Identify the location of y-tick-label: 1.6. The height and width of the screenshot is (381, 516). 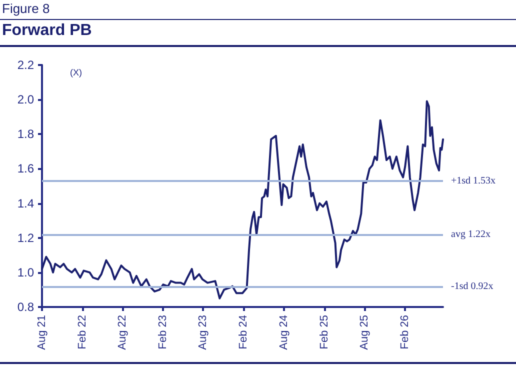
(25, 169).